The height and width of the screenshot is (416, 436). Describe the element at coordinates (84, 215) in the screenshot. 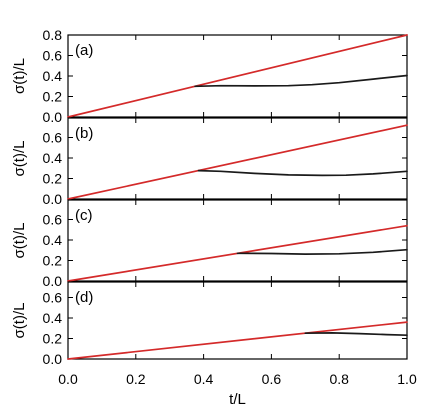

I see `panel-label: (c)` at that location.